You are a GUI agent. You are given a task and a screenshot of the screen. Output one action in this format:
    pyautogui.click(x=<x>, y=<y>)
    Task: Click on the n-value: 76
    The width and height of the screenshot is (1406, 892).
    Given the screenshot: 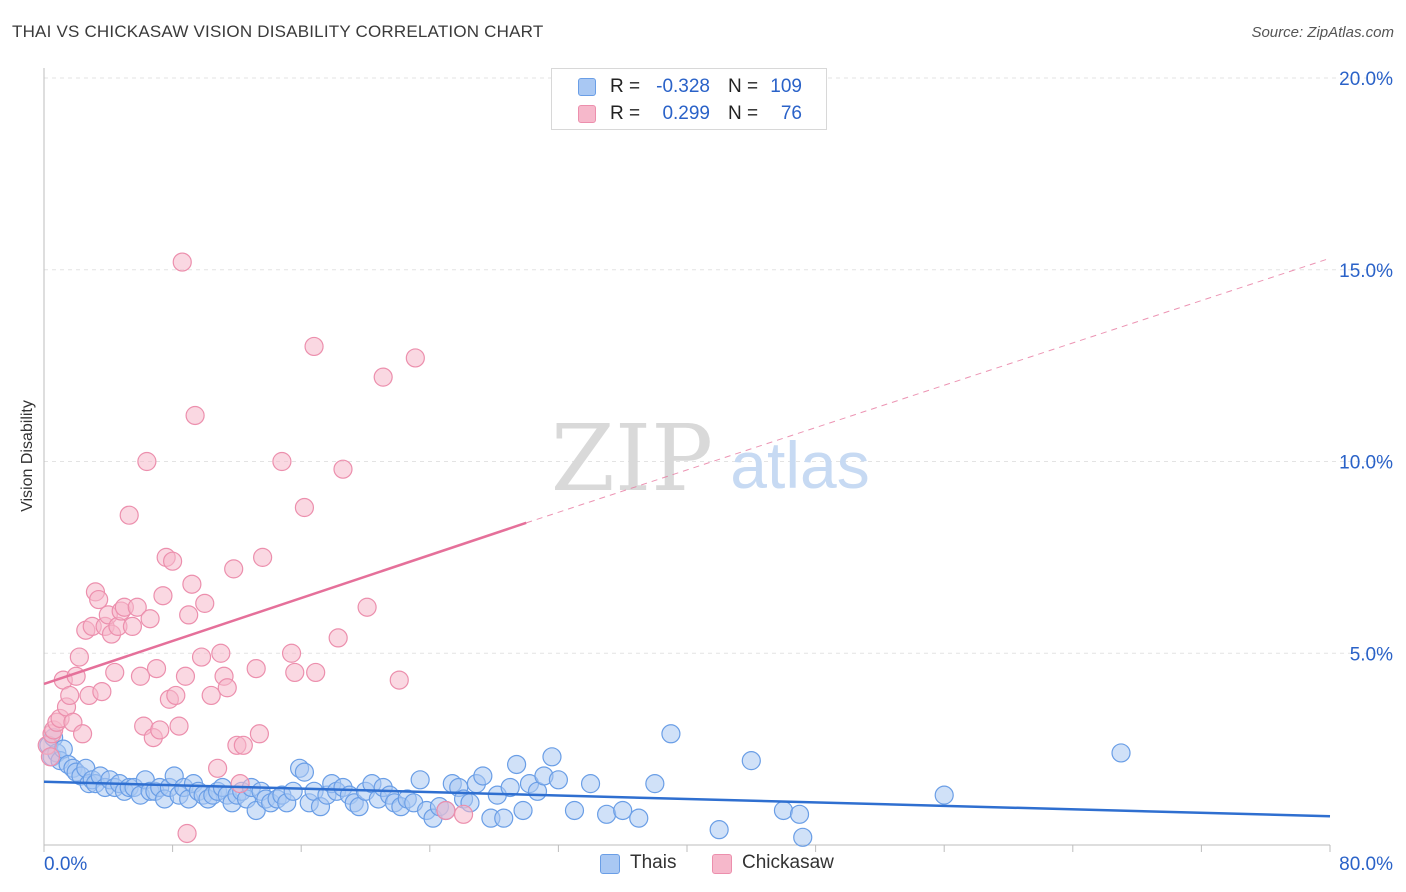 What is the action you would take?
    pyautogui.click(x=791, y=113)
    